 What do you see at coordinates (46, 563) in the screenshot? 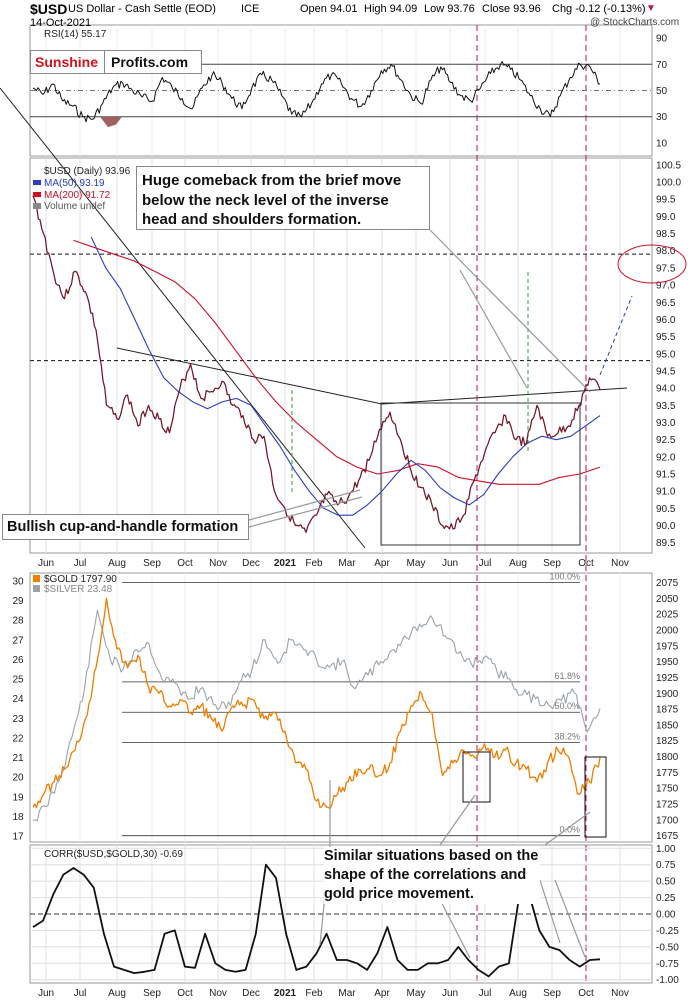
I see `usd-x-tick-label: Jun` at bounding box center [46, 563].